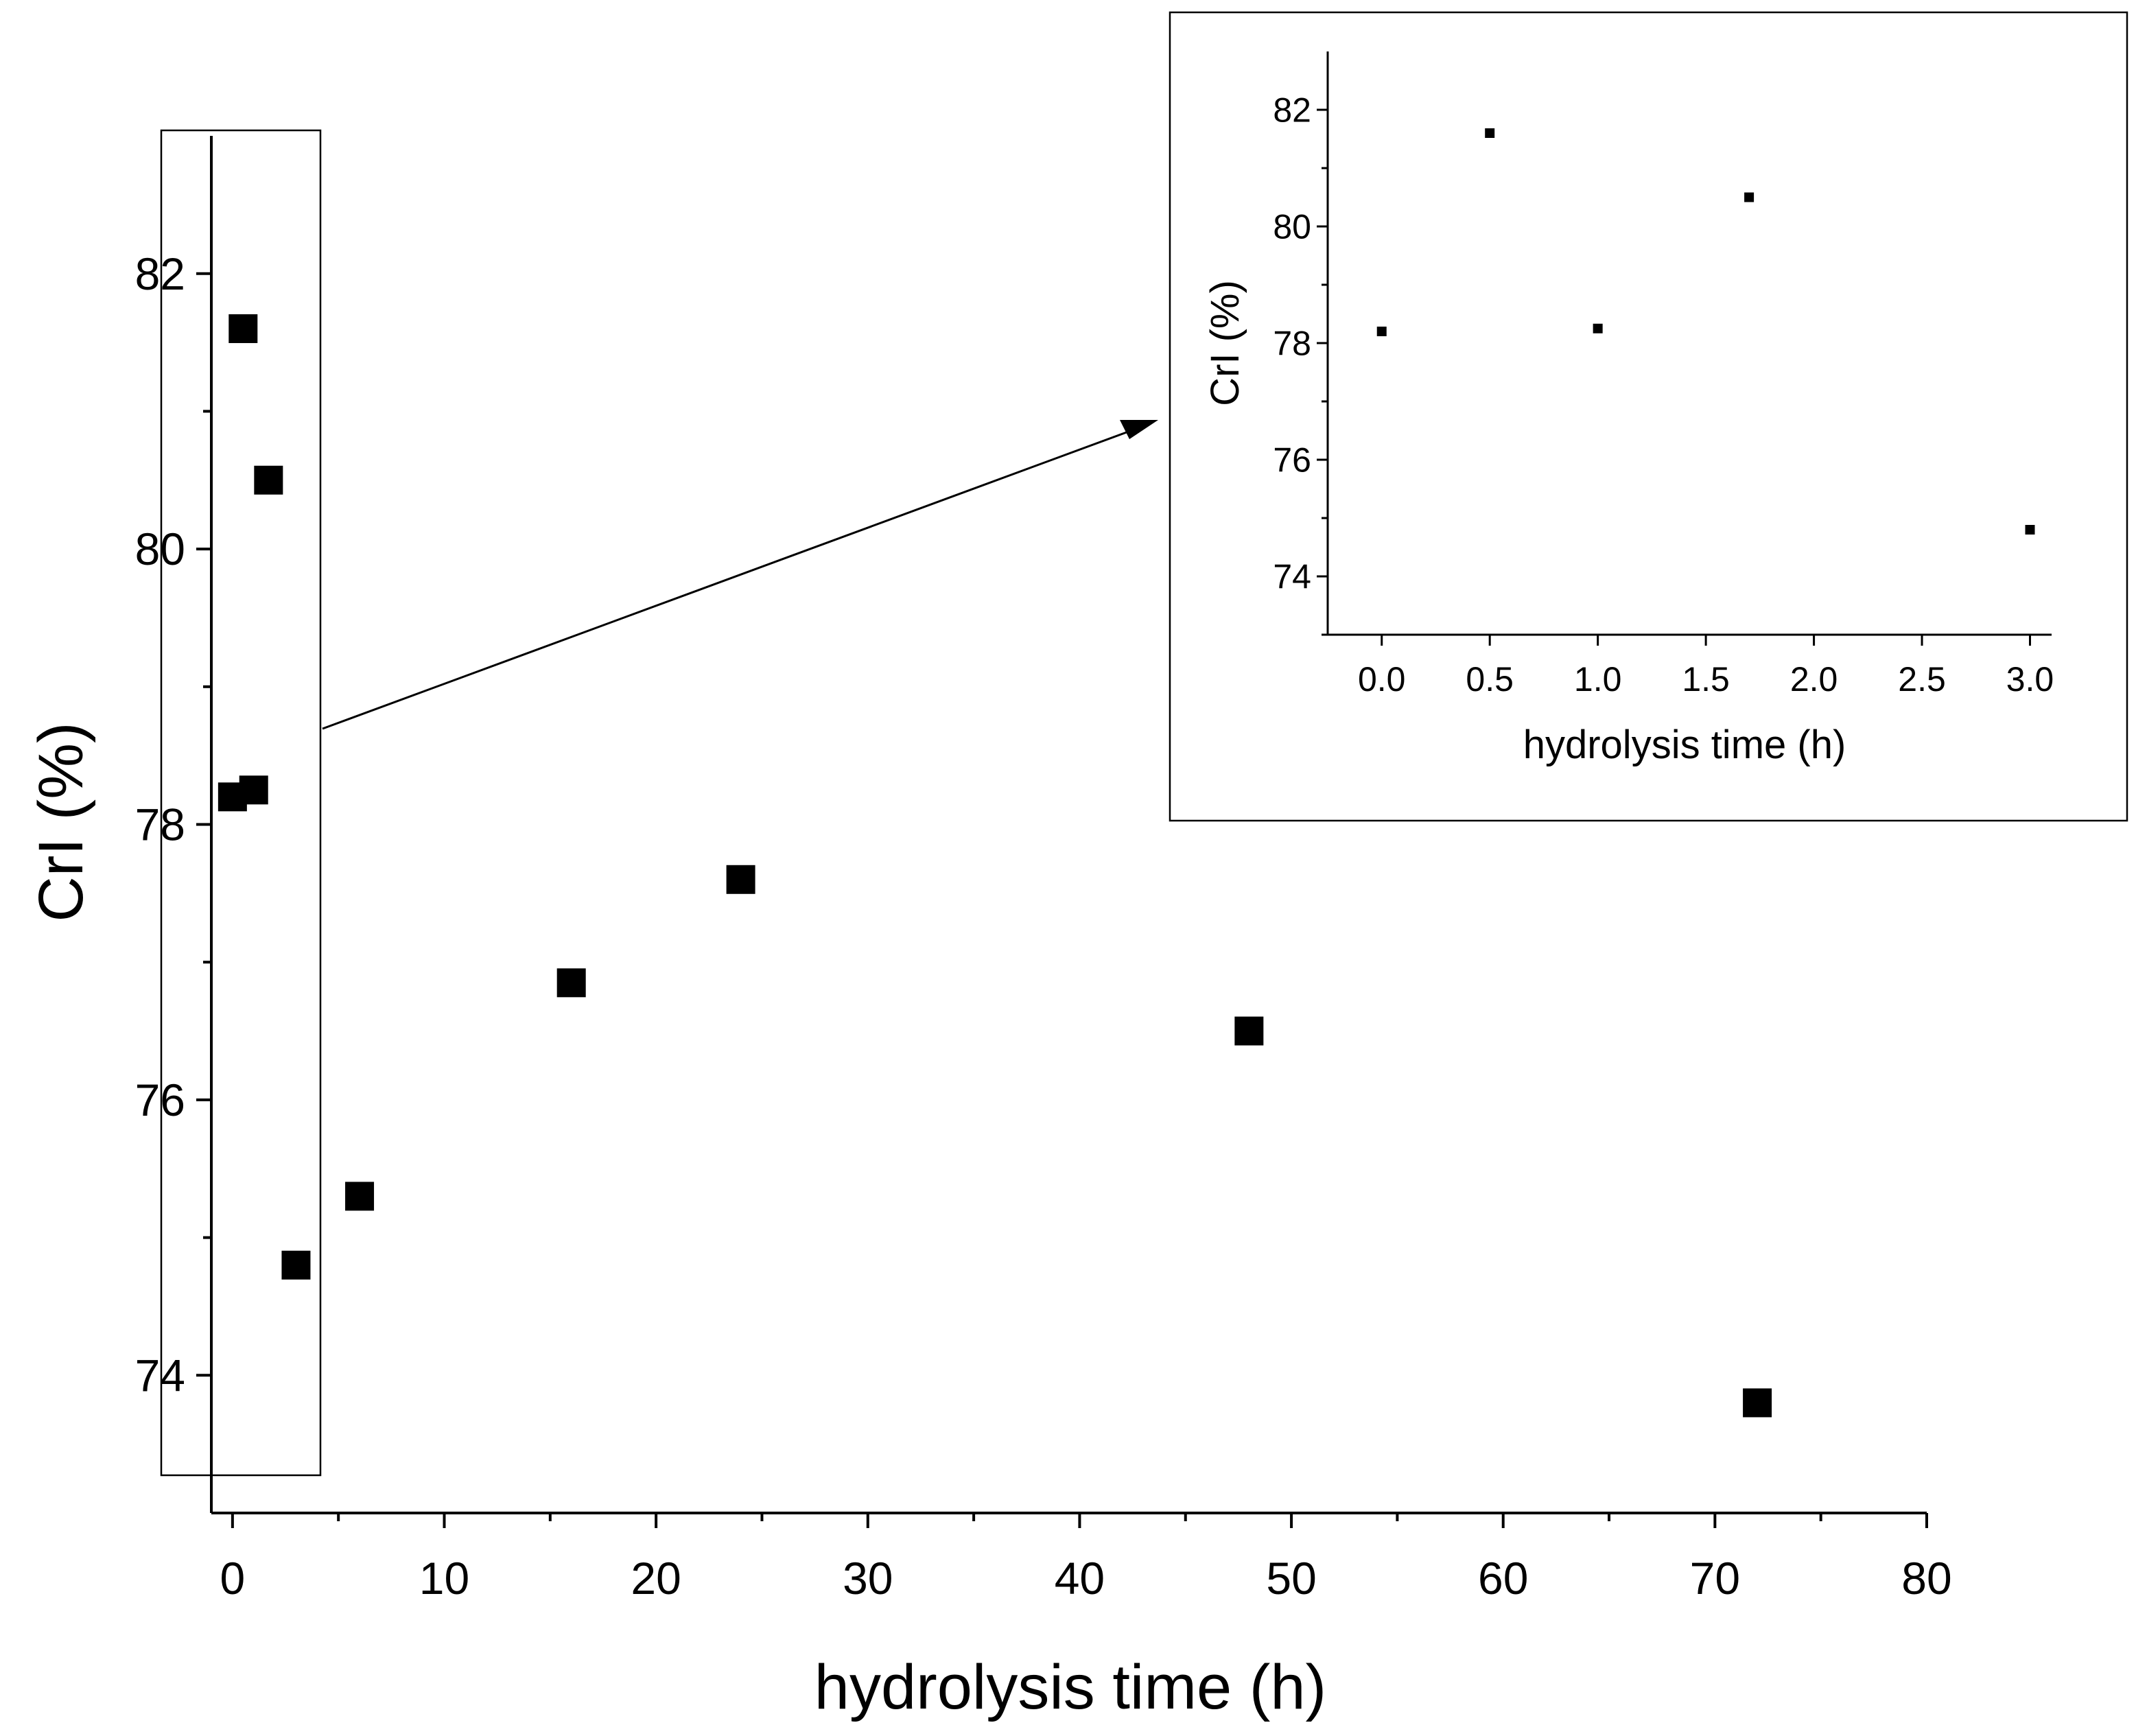  I want to click on main-x-tick-label: 0, so click(233, 1579).